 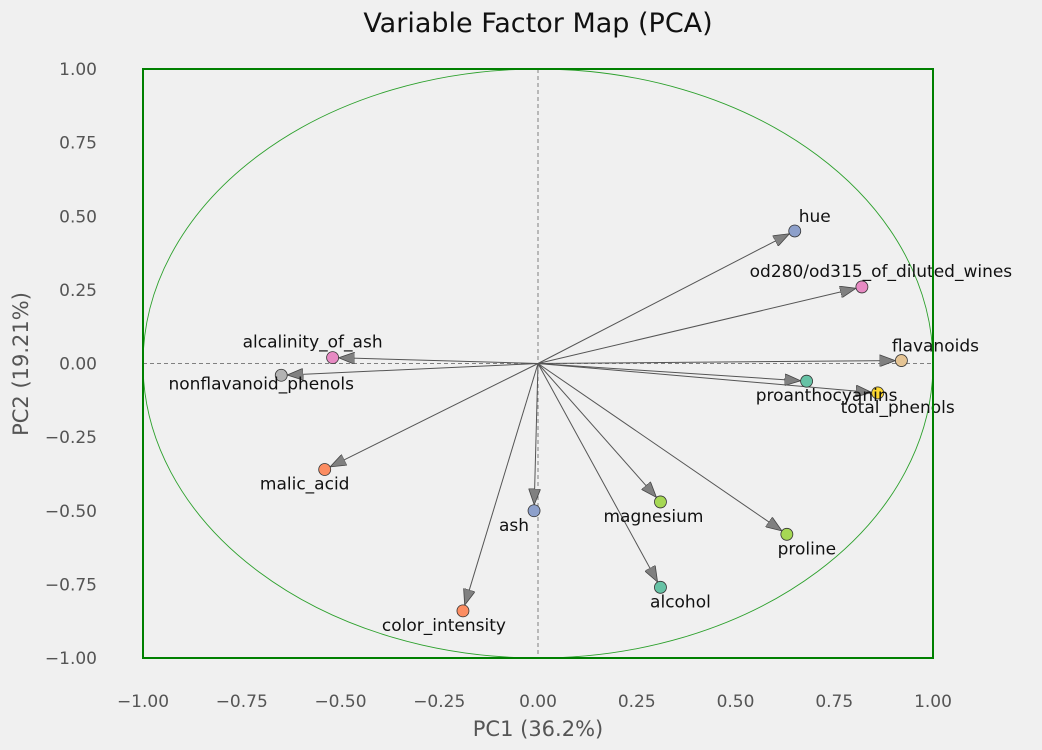 What do you see at coordinates (834, 702) in the screenshot?
I see `x-tick-label: 0.75` at bounding box center [834, 702].